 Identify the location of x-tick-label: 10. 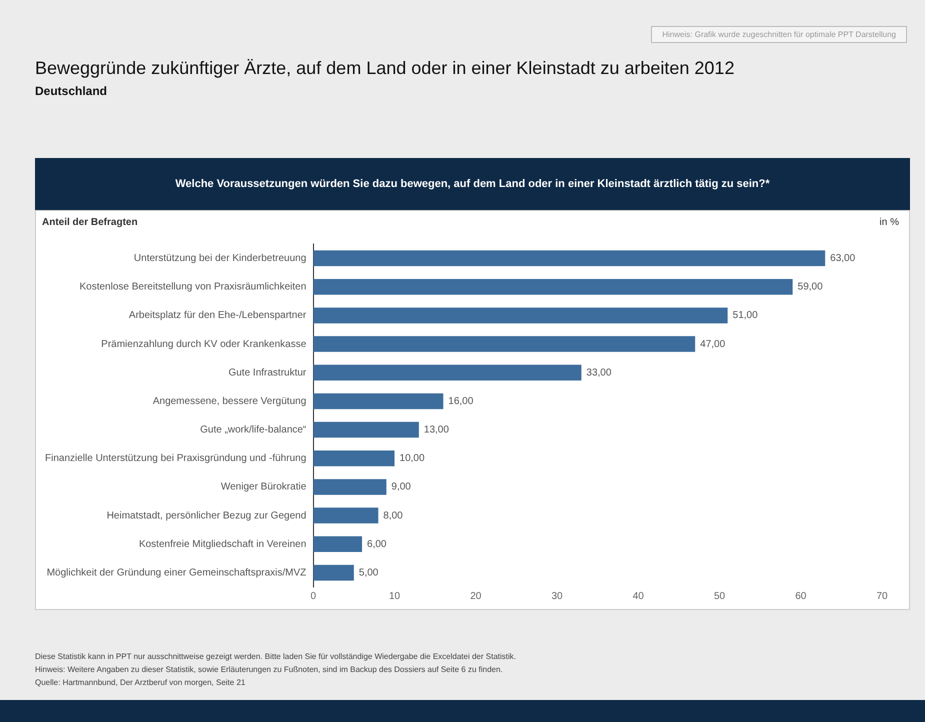
(394, 596).